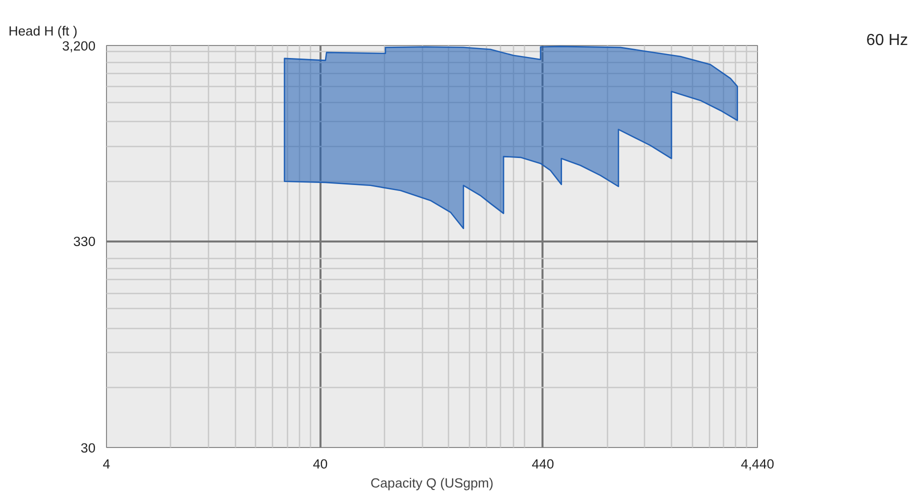 This screenshot has height=501, width=908. Describe the element at coordinates (88, 448) in the screenshot. I see `y-tick-label: 30` at that location.